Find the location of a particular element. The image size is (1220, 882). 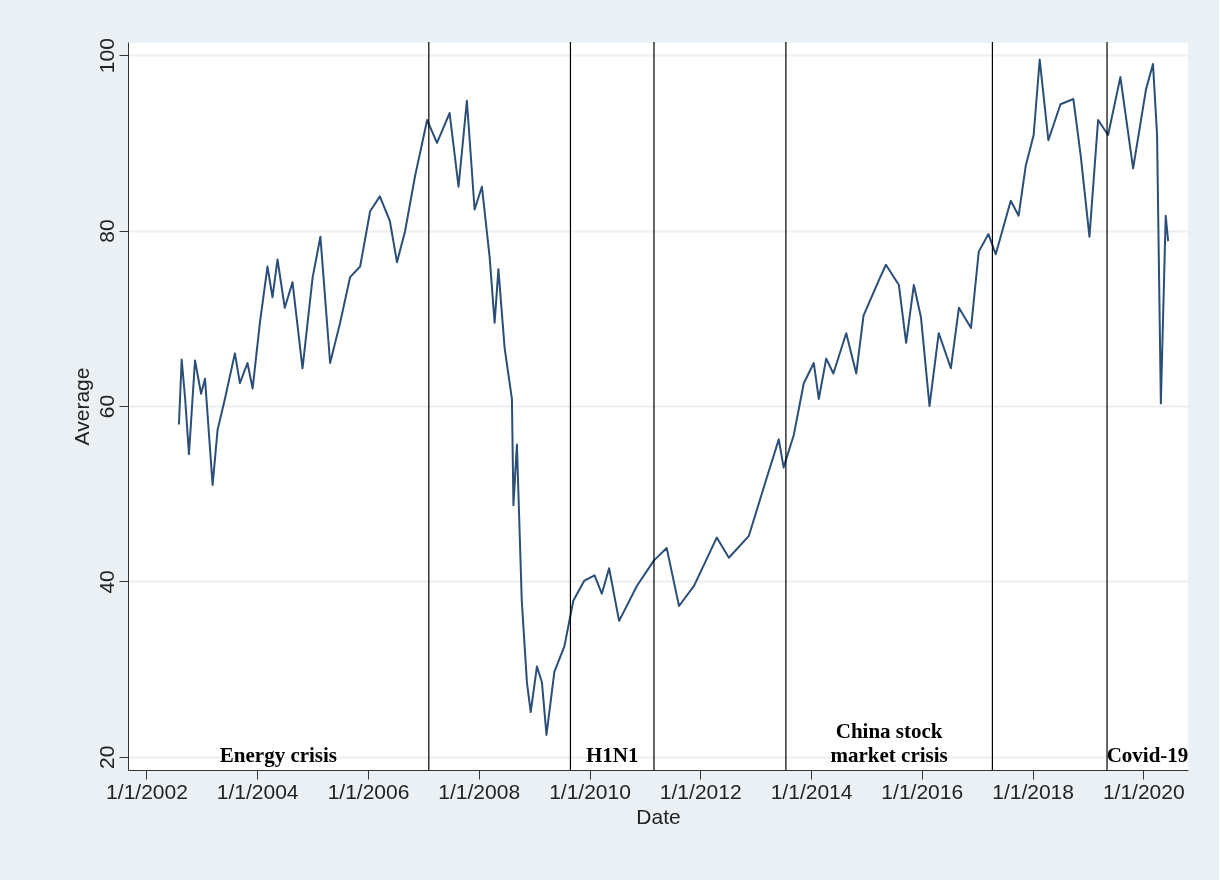

y-tick-label: 80 is located at coordinates (106, 231).